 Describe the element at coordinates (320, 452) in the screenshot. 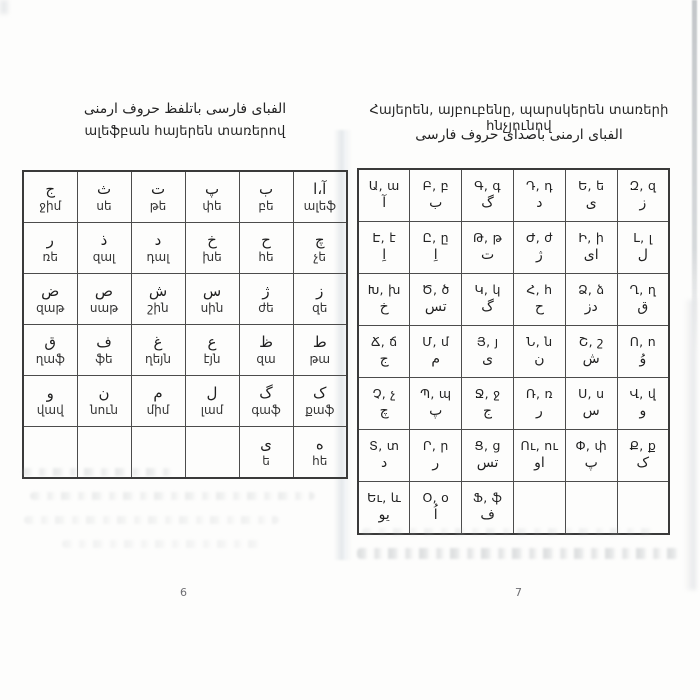

I see `letter-cell: ه հե` at that location.